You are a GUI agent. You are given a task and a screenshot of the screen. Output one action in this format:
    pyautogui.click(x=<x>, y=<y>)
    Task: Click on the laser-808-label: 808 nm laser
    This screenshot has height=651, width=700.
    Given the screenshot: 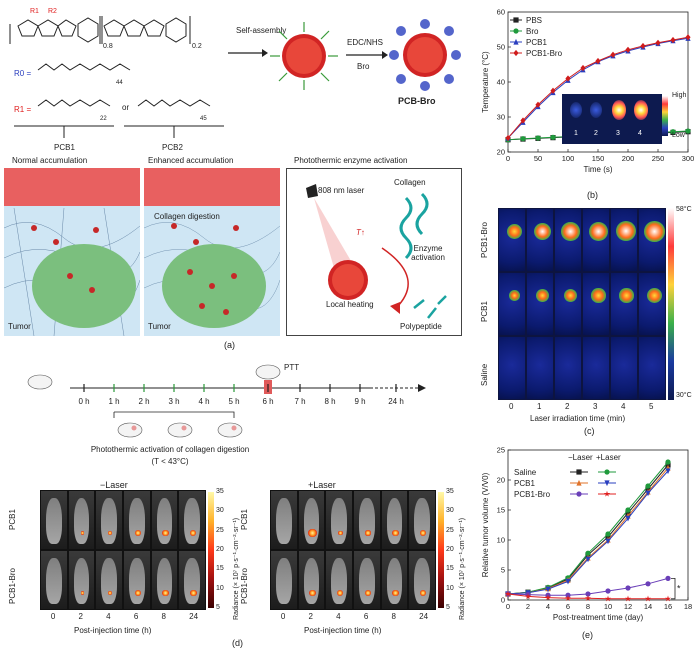 What is the action you would take?
    pyautogui.click(x=341, y=190)
    